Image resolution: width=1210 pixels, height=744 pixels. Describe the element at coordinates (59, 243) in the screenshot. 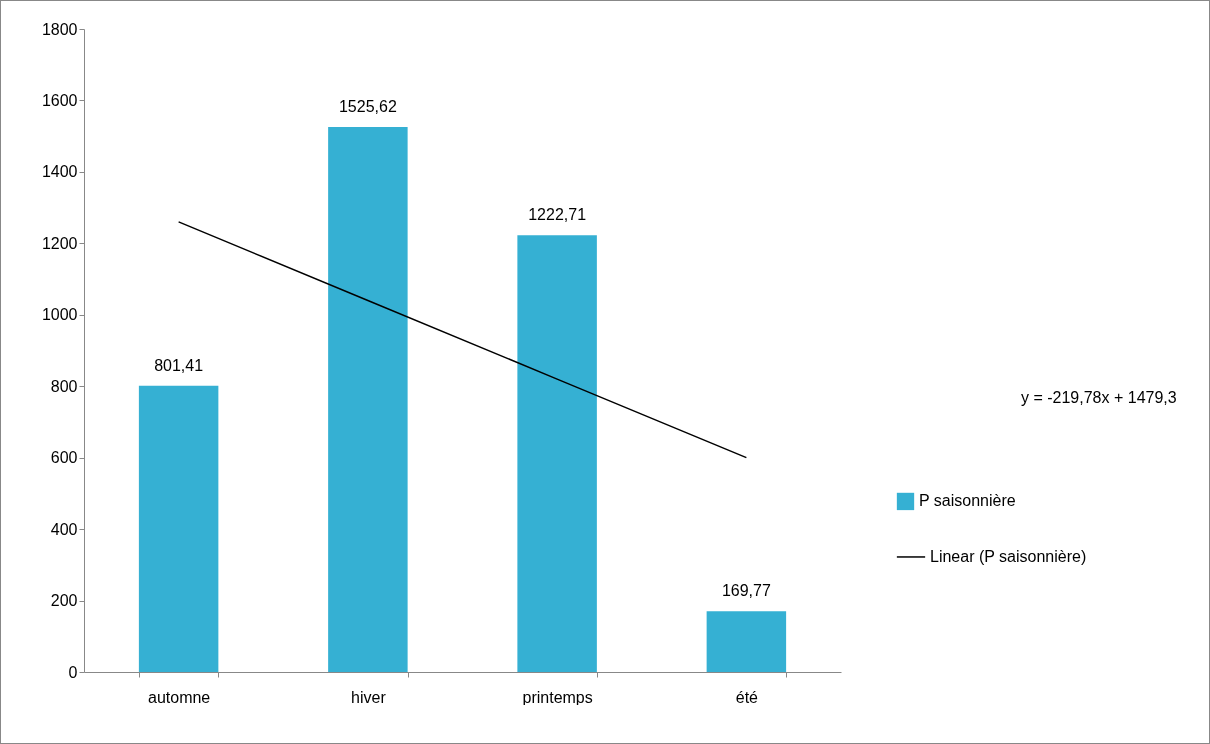

I see `y-tick-label: 1200` at that location.